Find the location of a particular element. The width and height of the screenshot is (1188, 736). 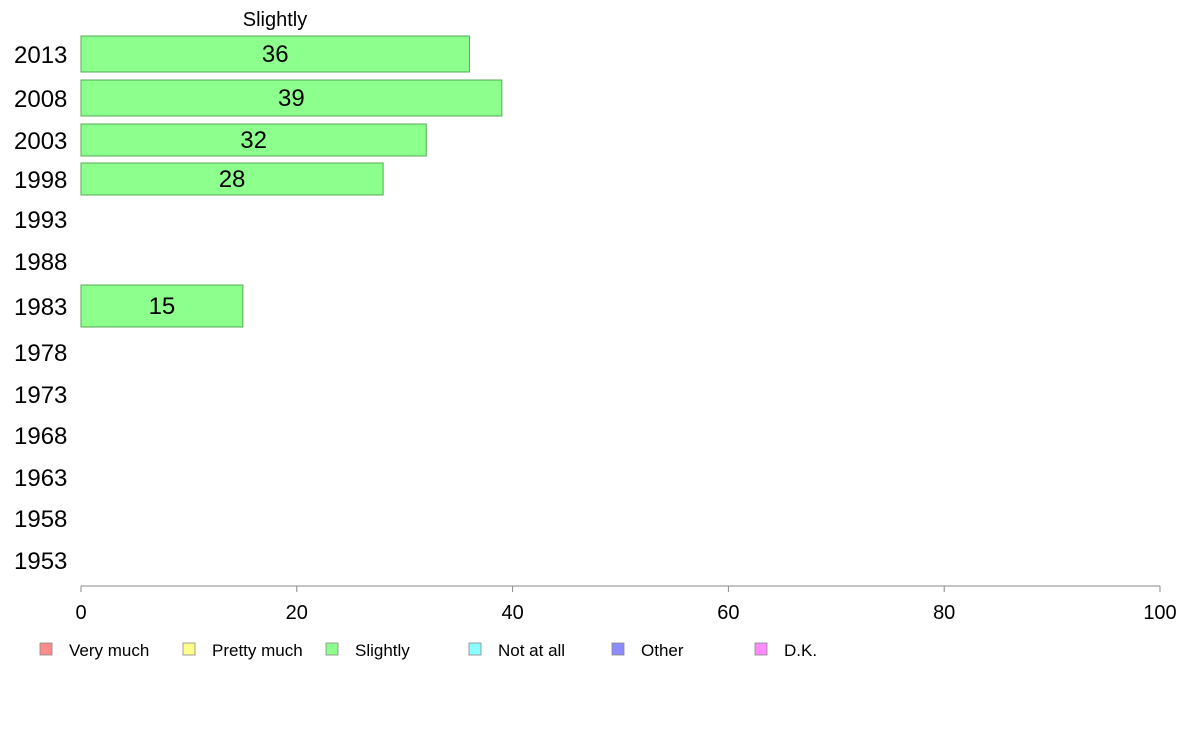

bar-value-label: 15 is located at coordinates (162, 306).